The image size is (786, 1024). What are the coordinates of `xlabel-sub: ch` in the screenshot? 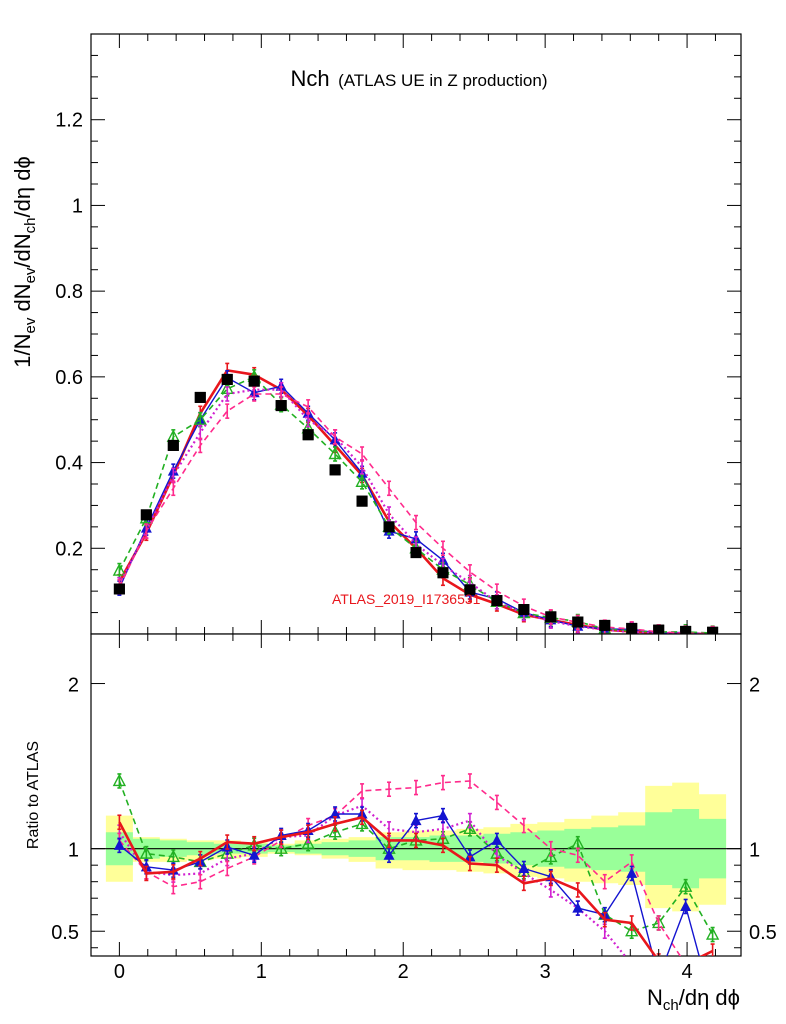 It's located at (671, 1005).